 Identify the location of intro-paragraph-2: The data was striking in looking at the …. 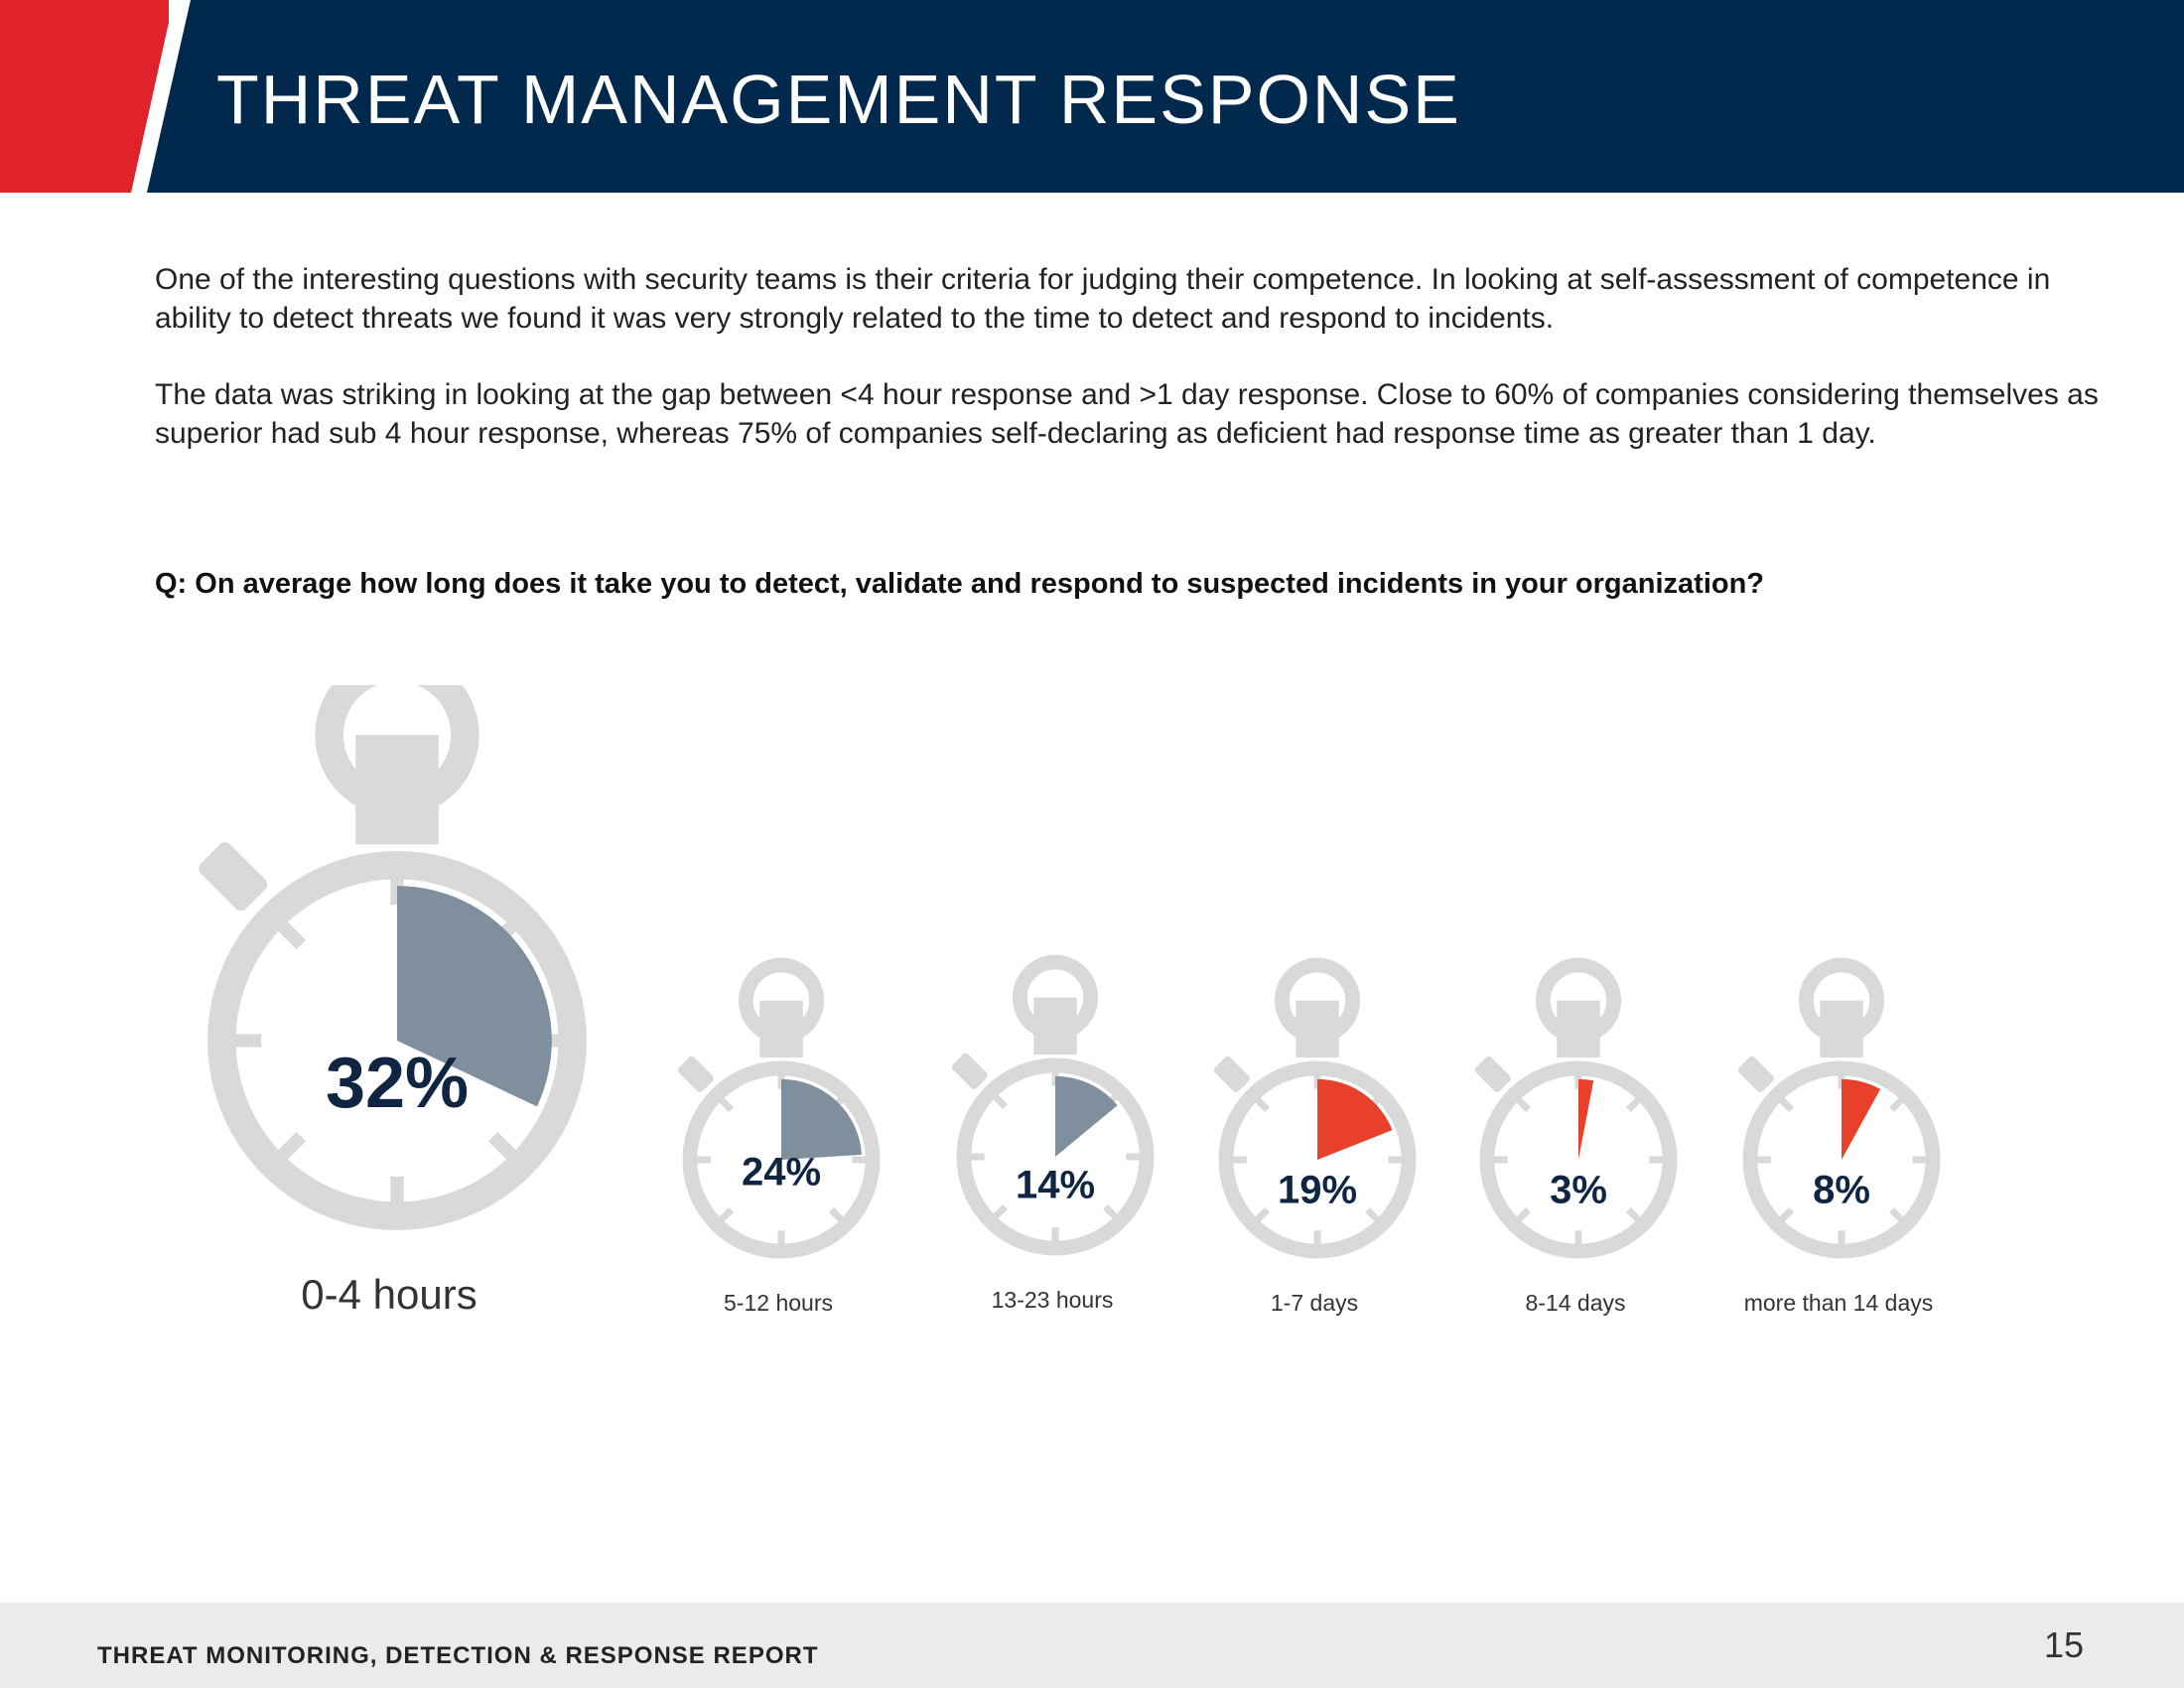
(1127, 414).